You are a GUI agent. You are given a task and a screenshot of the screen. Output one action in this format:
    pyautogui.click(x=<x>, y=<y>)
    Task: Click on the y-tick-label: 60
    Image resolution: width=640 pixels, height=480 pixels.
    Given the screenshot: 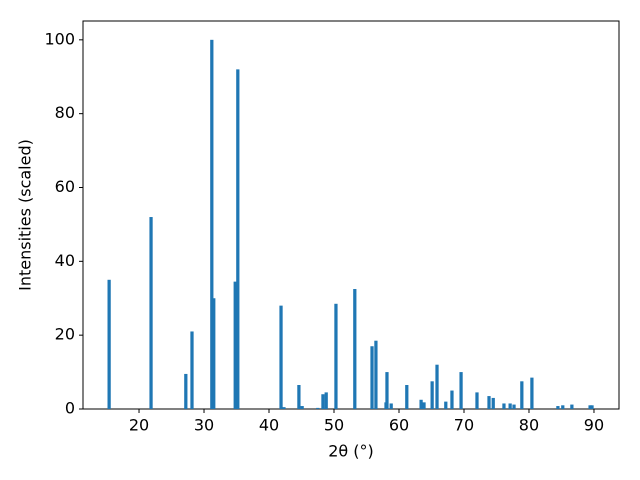 What is the action you would take?
    pyautogui.click(x=65, y=186)
    